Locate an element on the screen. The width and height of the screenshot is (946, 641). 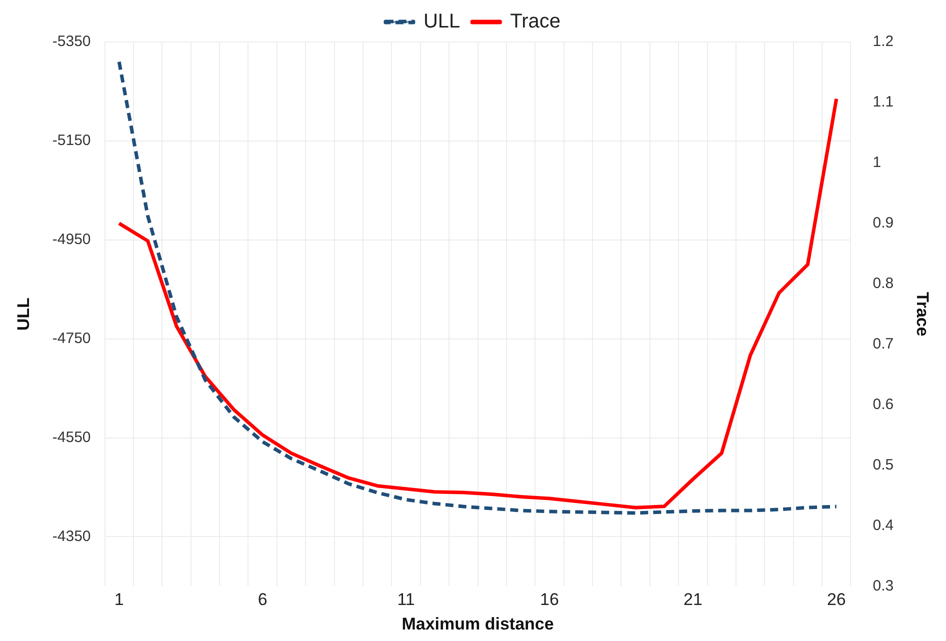
y2-axis-title: Trace is located at coordinates (922, 314).